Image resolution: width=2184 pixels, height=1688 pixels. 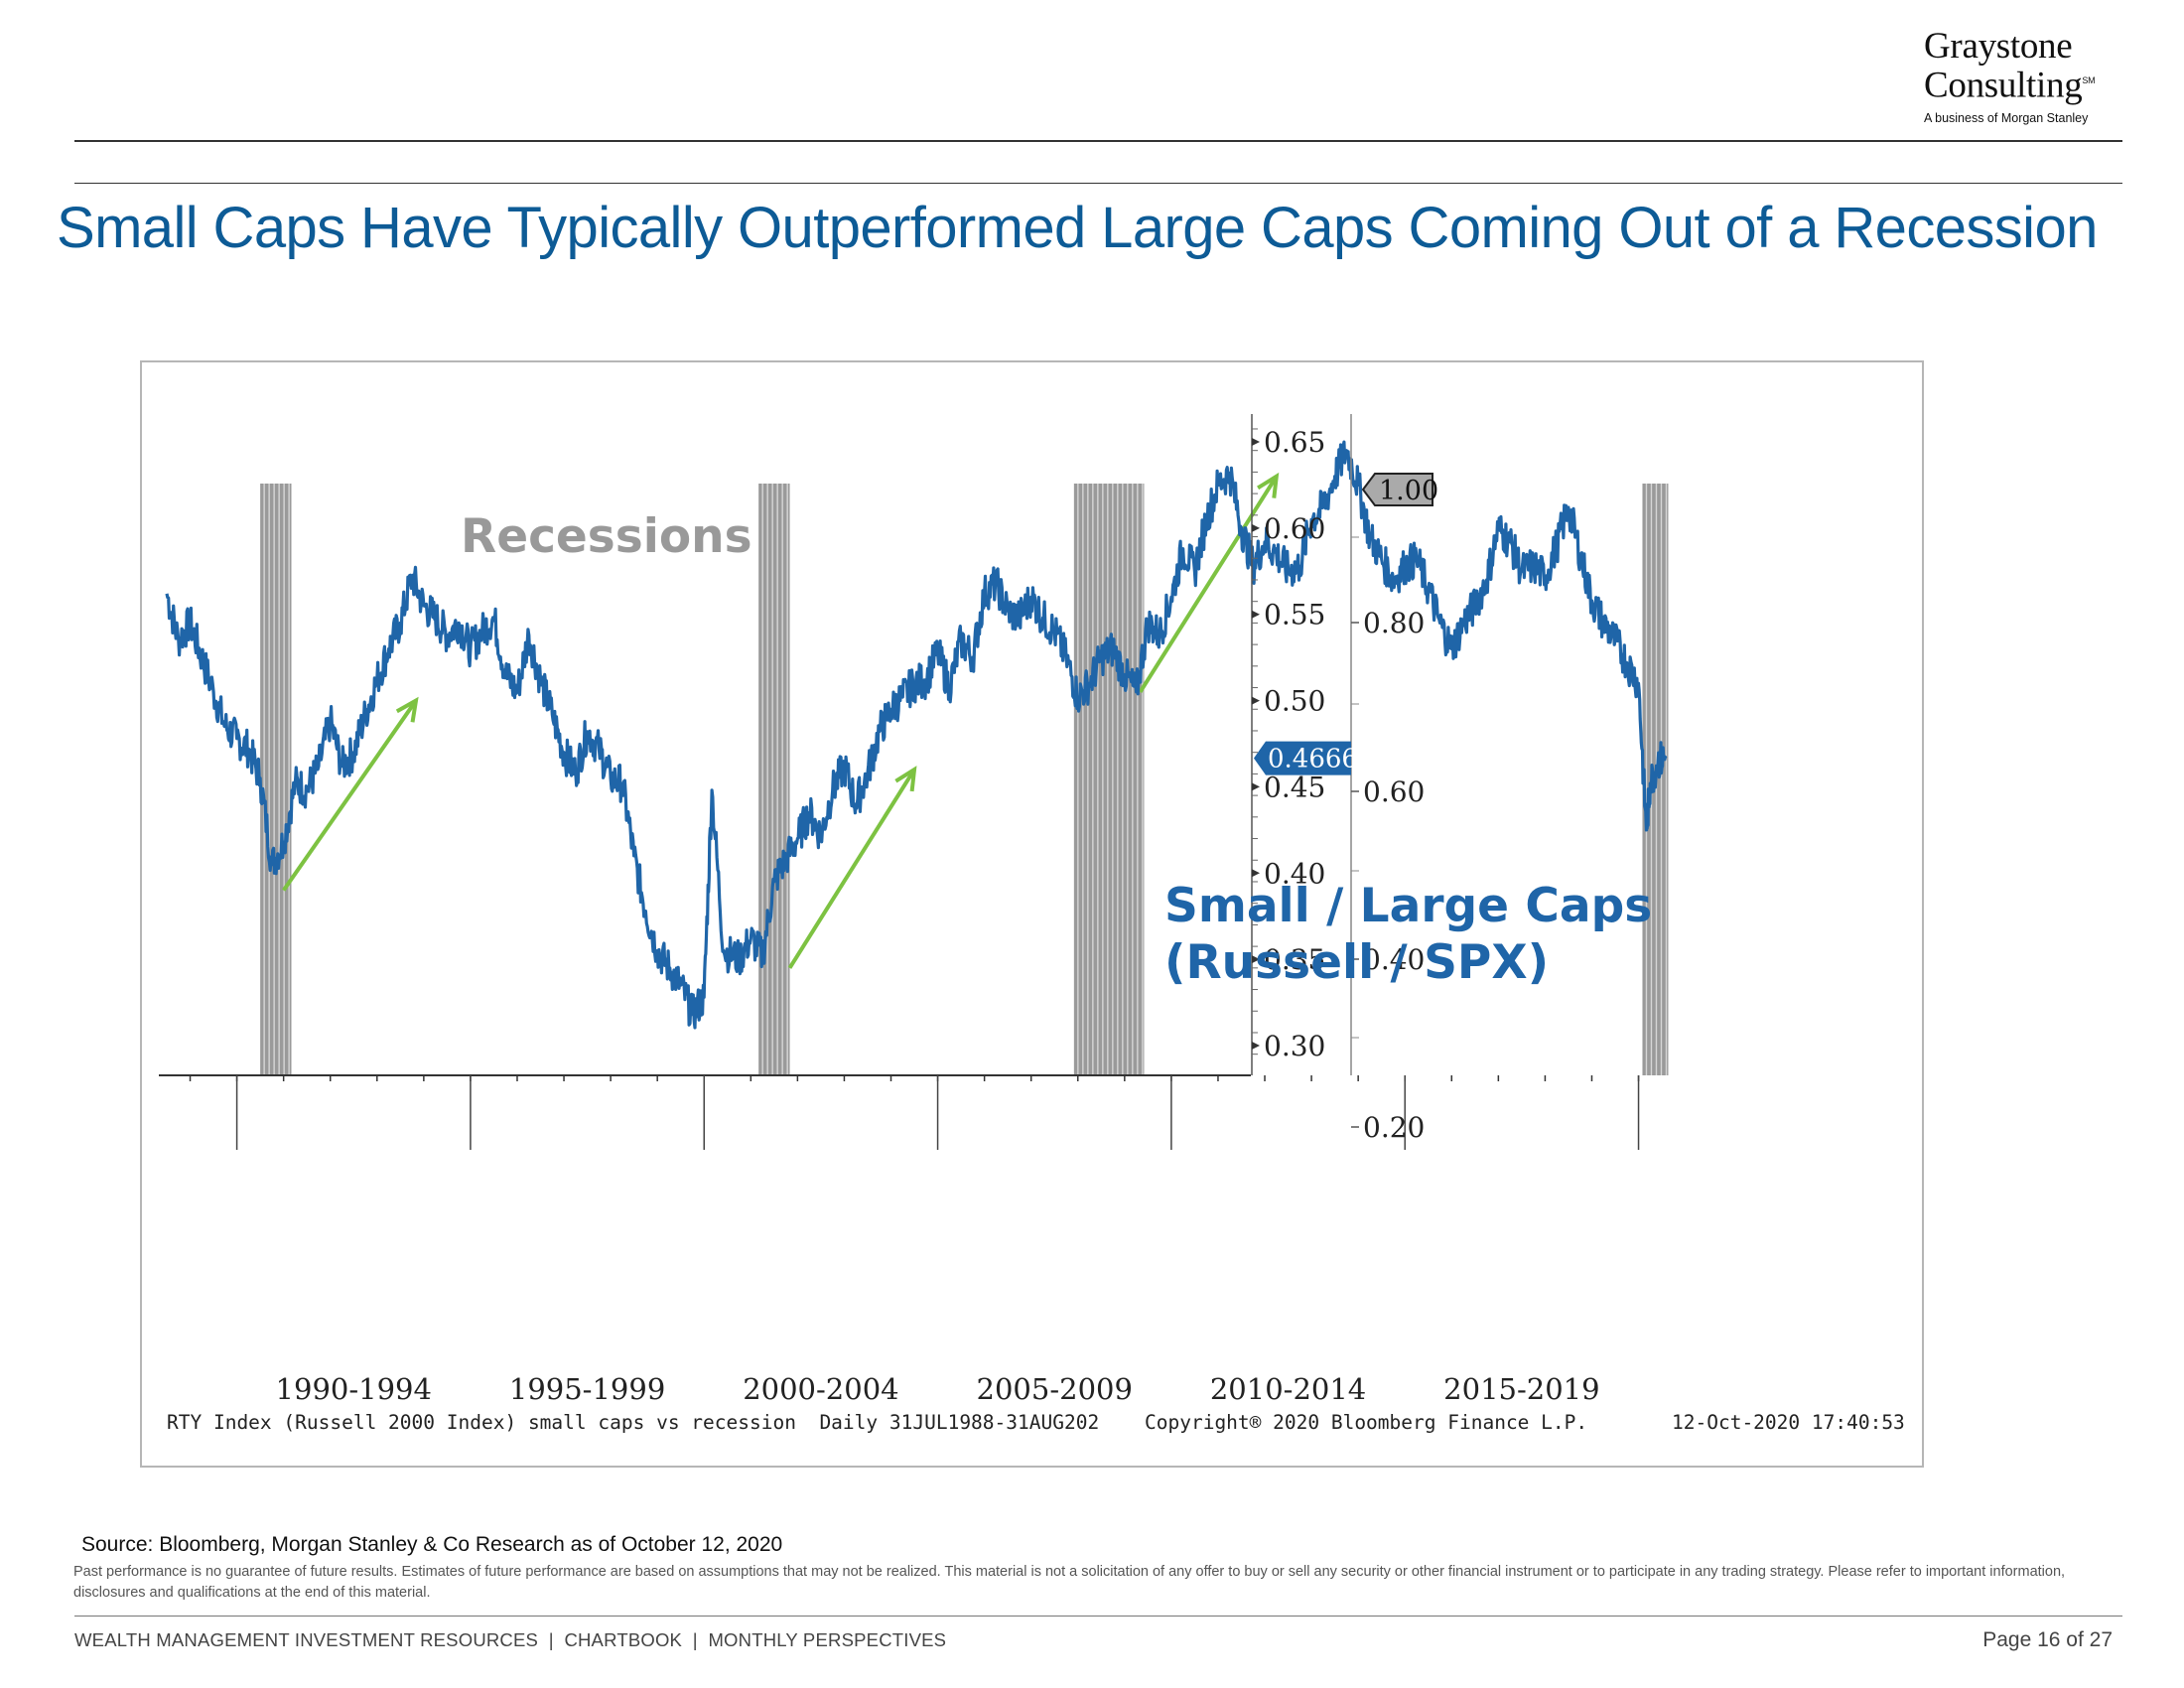 I want to click on header-rule-bottom, so click(x=1098, y=183).